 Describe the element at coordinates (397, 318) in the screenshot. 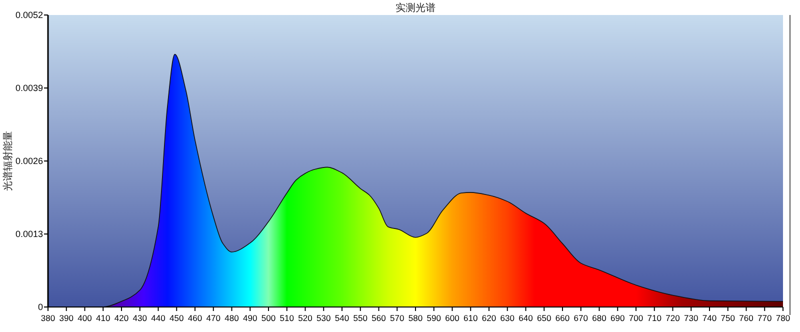

I see `x-tick-label: 570` at that location.